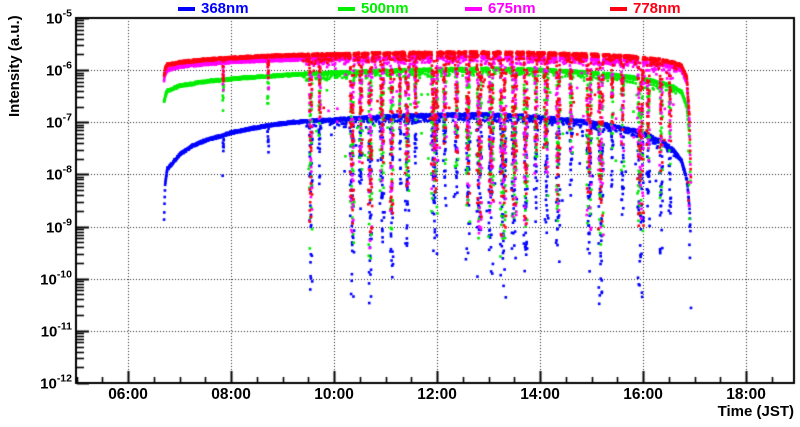 This screenshot has width=800, height=427. I want to click on y-tick-label: 10⁻¹⁰, so click(56, 278).